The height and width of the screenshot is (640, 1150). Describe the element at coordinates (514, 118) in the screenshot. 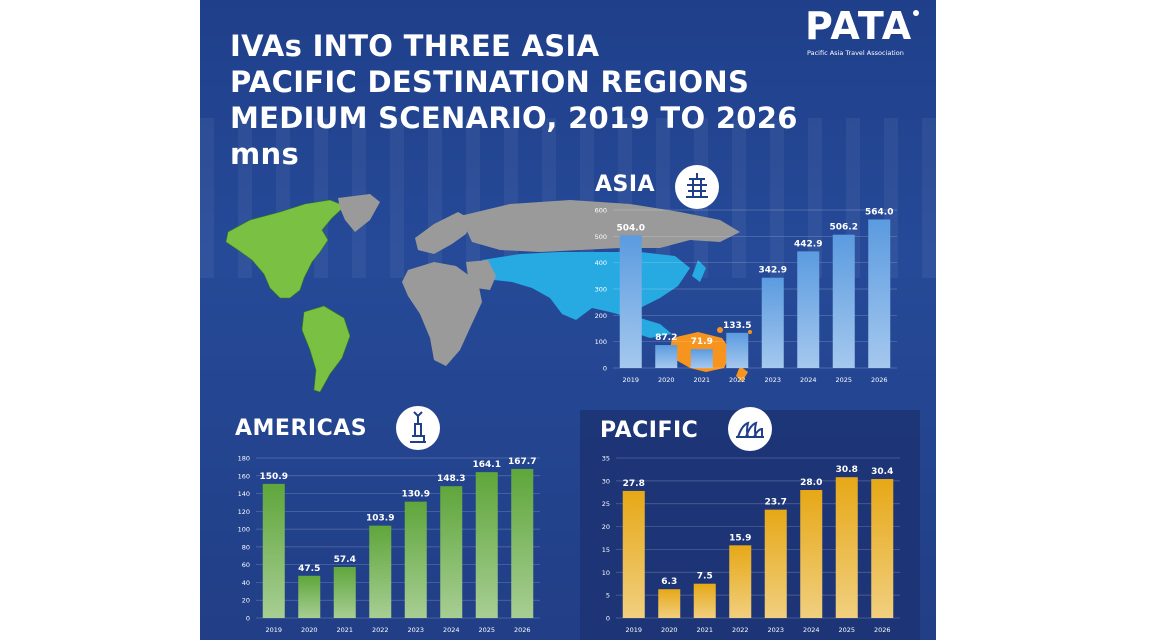

I see `title-line-3: MEDIUM SCENARIO, 2019 TO 2026` at that location.